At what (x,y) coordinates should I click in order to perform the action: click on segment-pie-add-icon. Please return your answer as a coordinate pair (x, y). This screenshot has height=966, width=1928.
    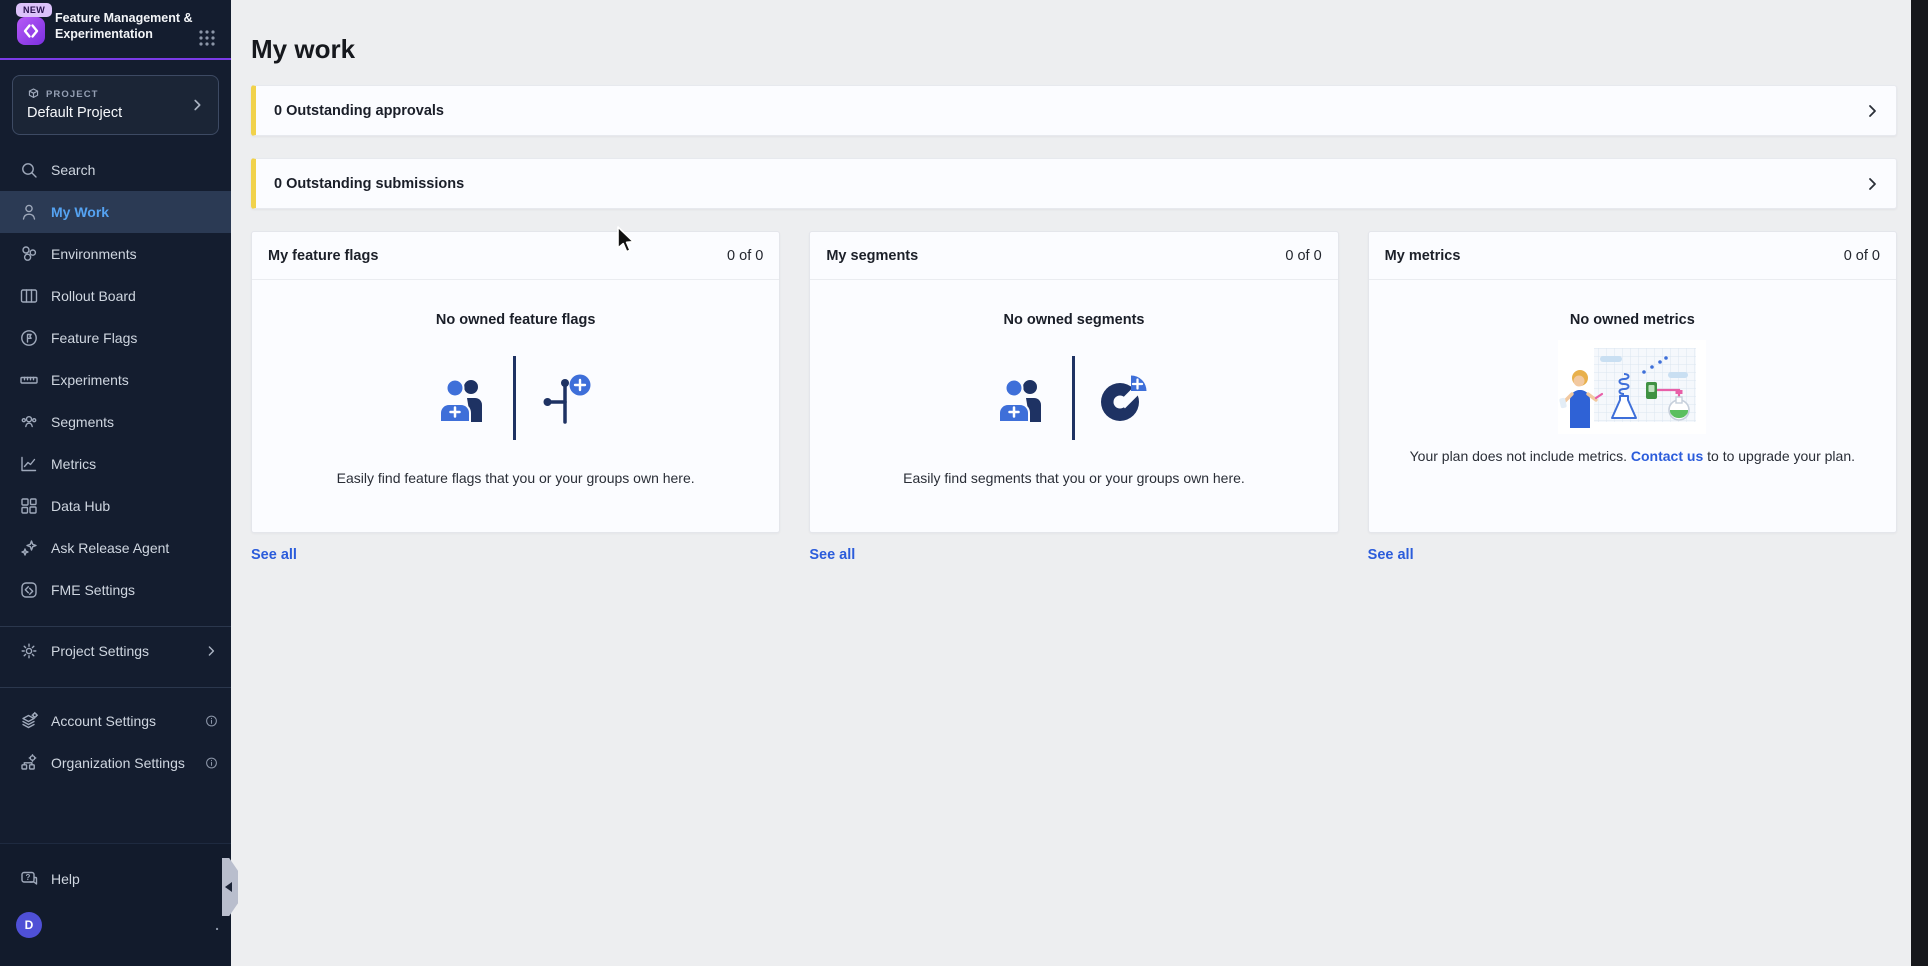
    Looking at the image, I should click on (1125, 398).